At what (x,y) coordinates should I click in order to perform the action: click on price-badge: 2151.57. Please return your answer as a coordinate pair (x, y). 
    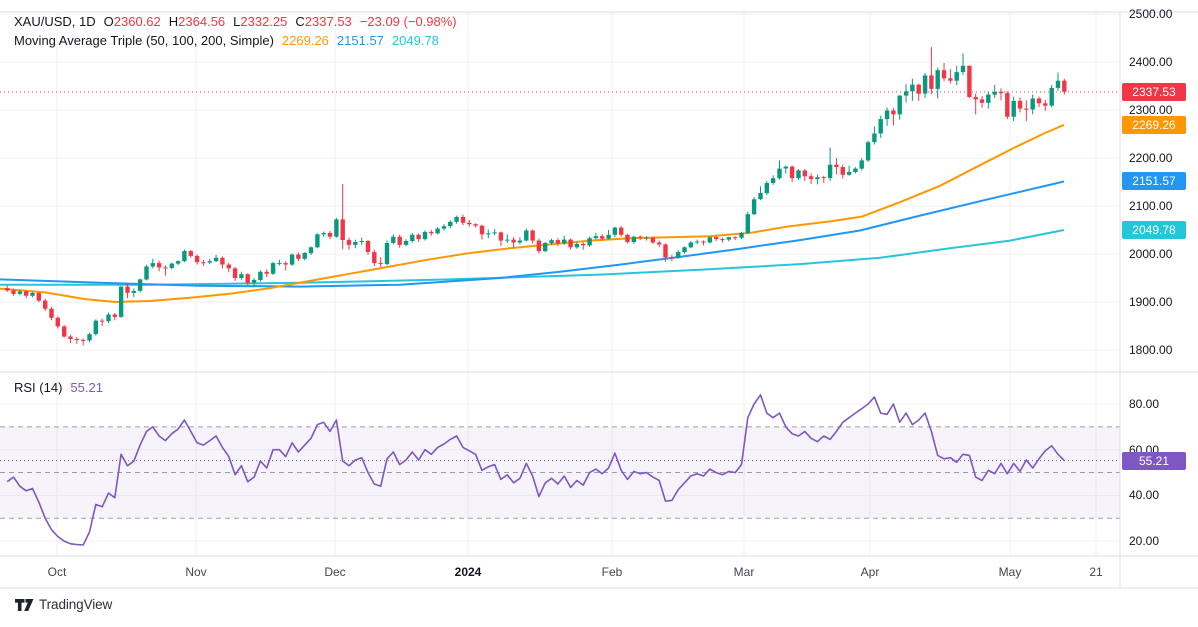
    Looking at the image, I should click on (1154, 181).